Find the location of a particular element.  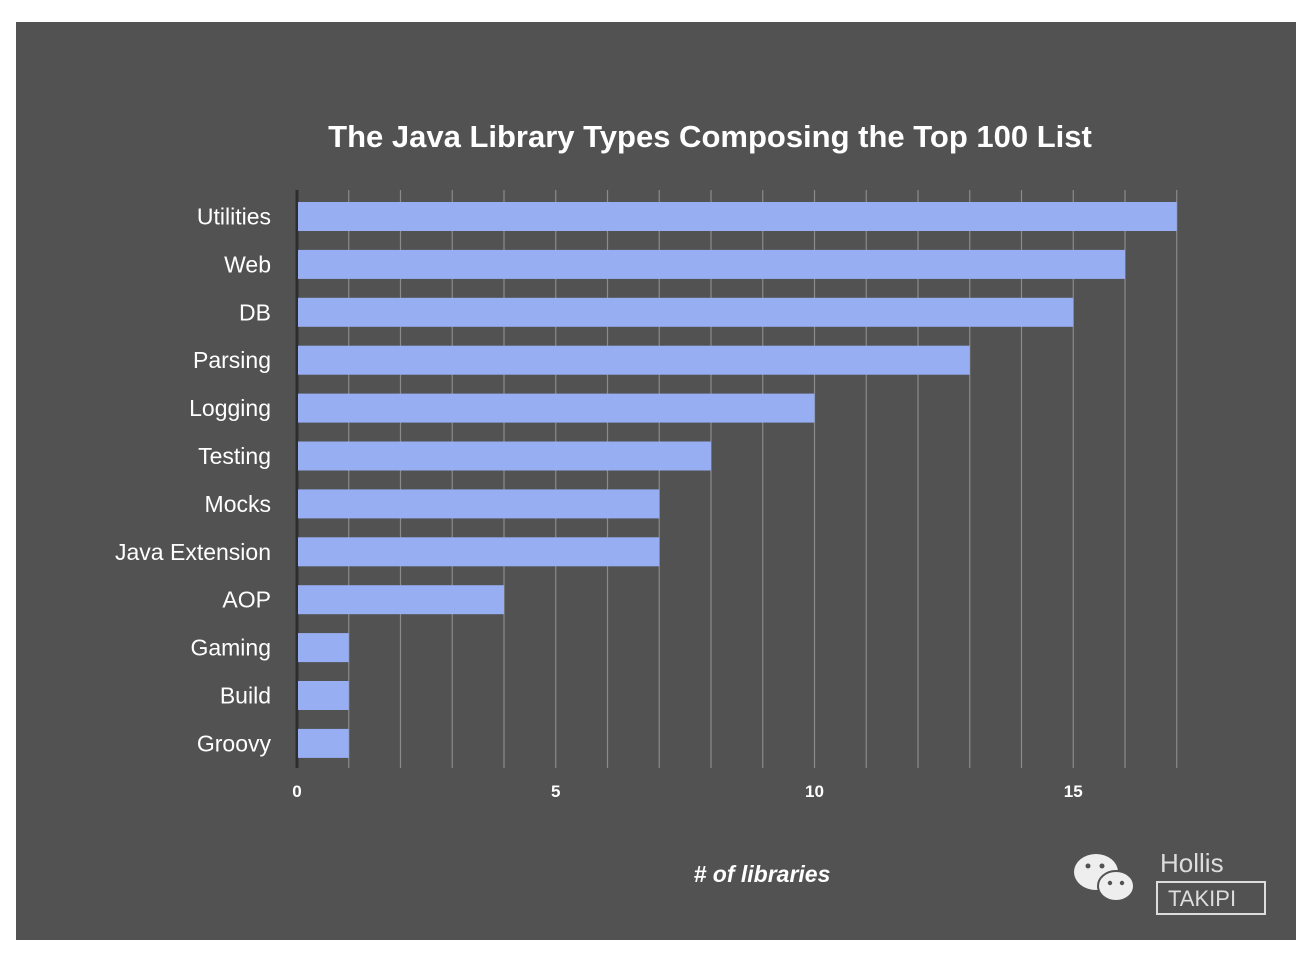

bar-aop is located at coordinates (401, 600).